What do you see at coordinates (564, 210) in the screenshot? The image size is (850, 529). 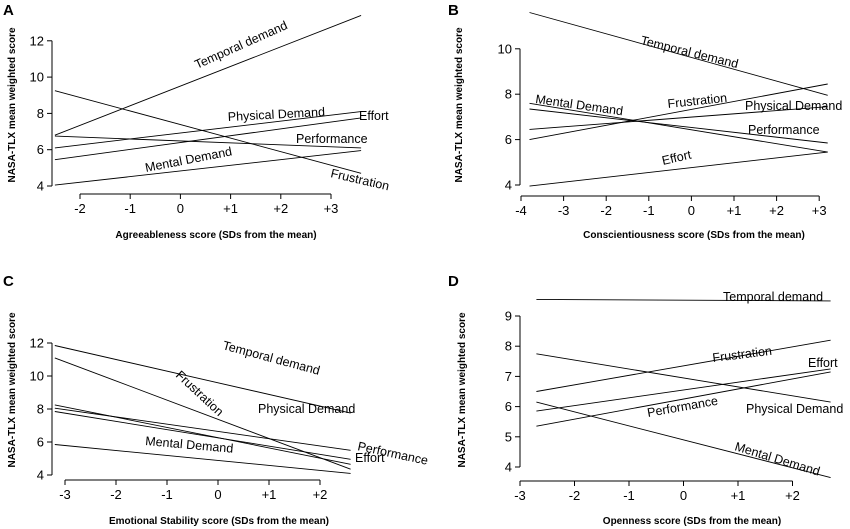 I see `x-tick-label-b: -3` at bounding box center [564, 210].